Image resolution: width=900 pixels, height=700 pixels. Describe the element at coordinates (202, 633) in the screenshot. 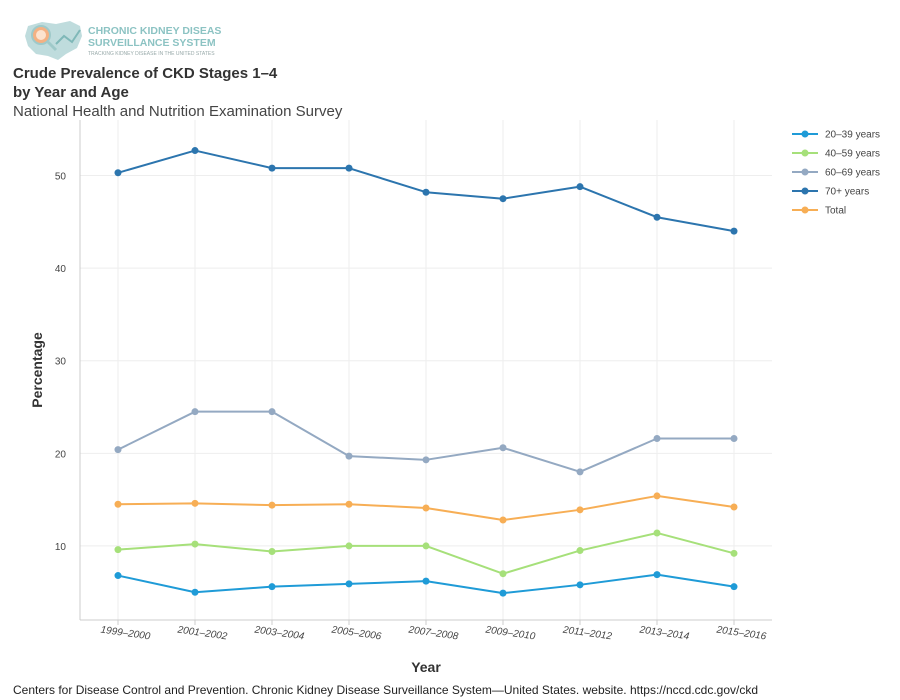

I see `x-tick-label: 2001–2002` at that location.